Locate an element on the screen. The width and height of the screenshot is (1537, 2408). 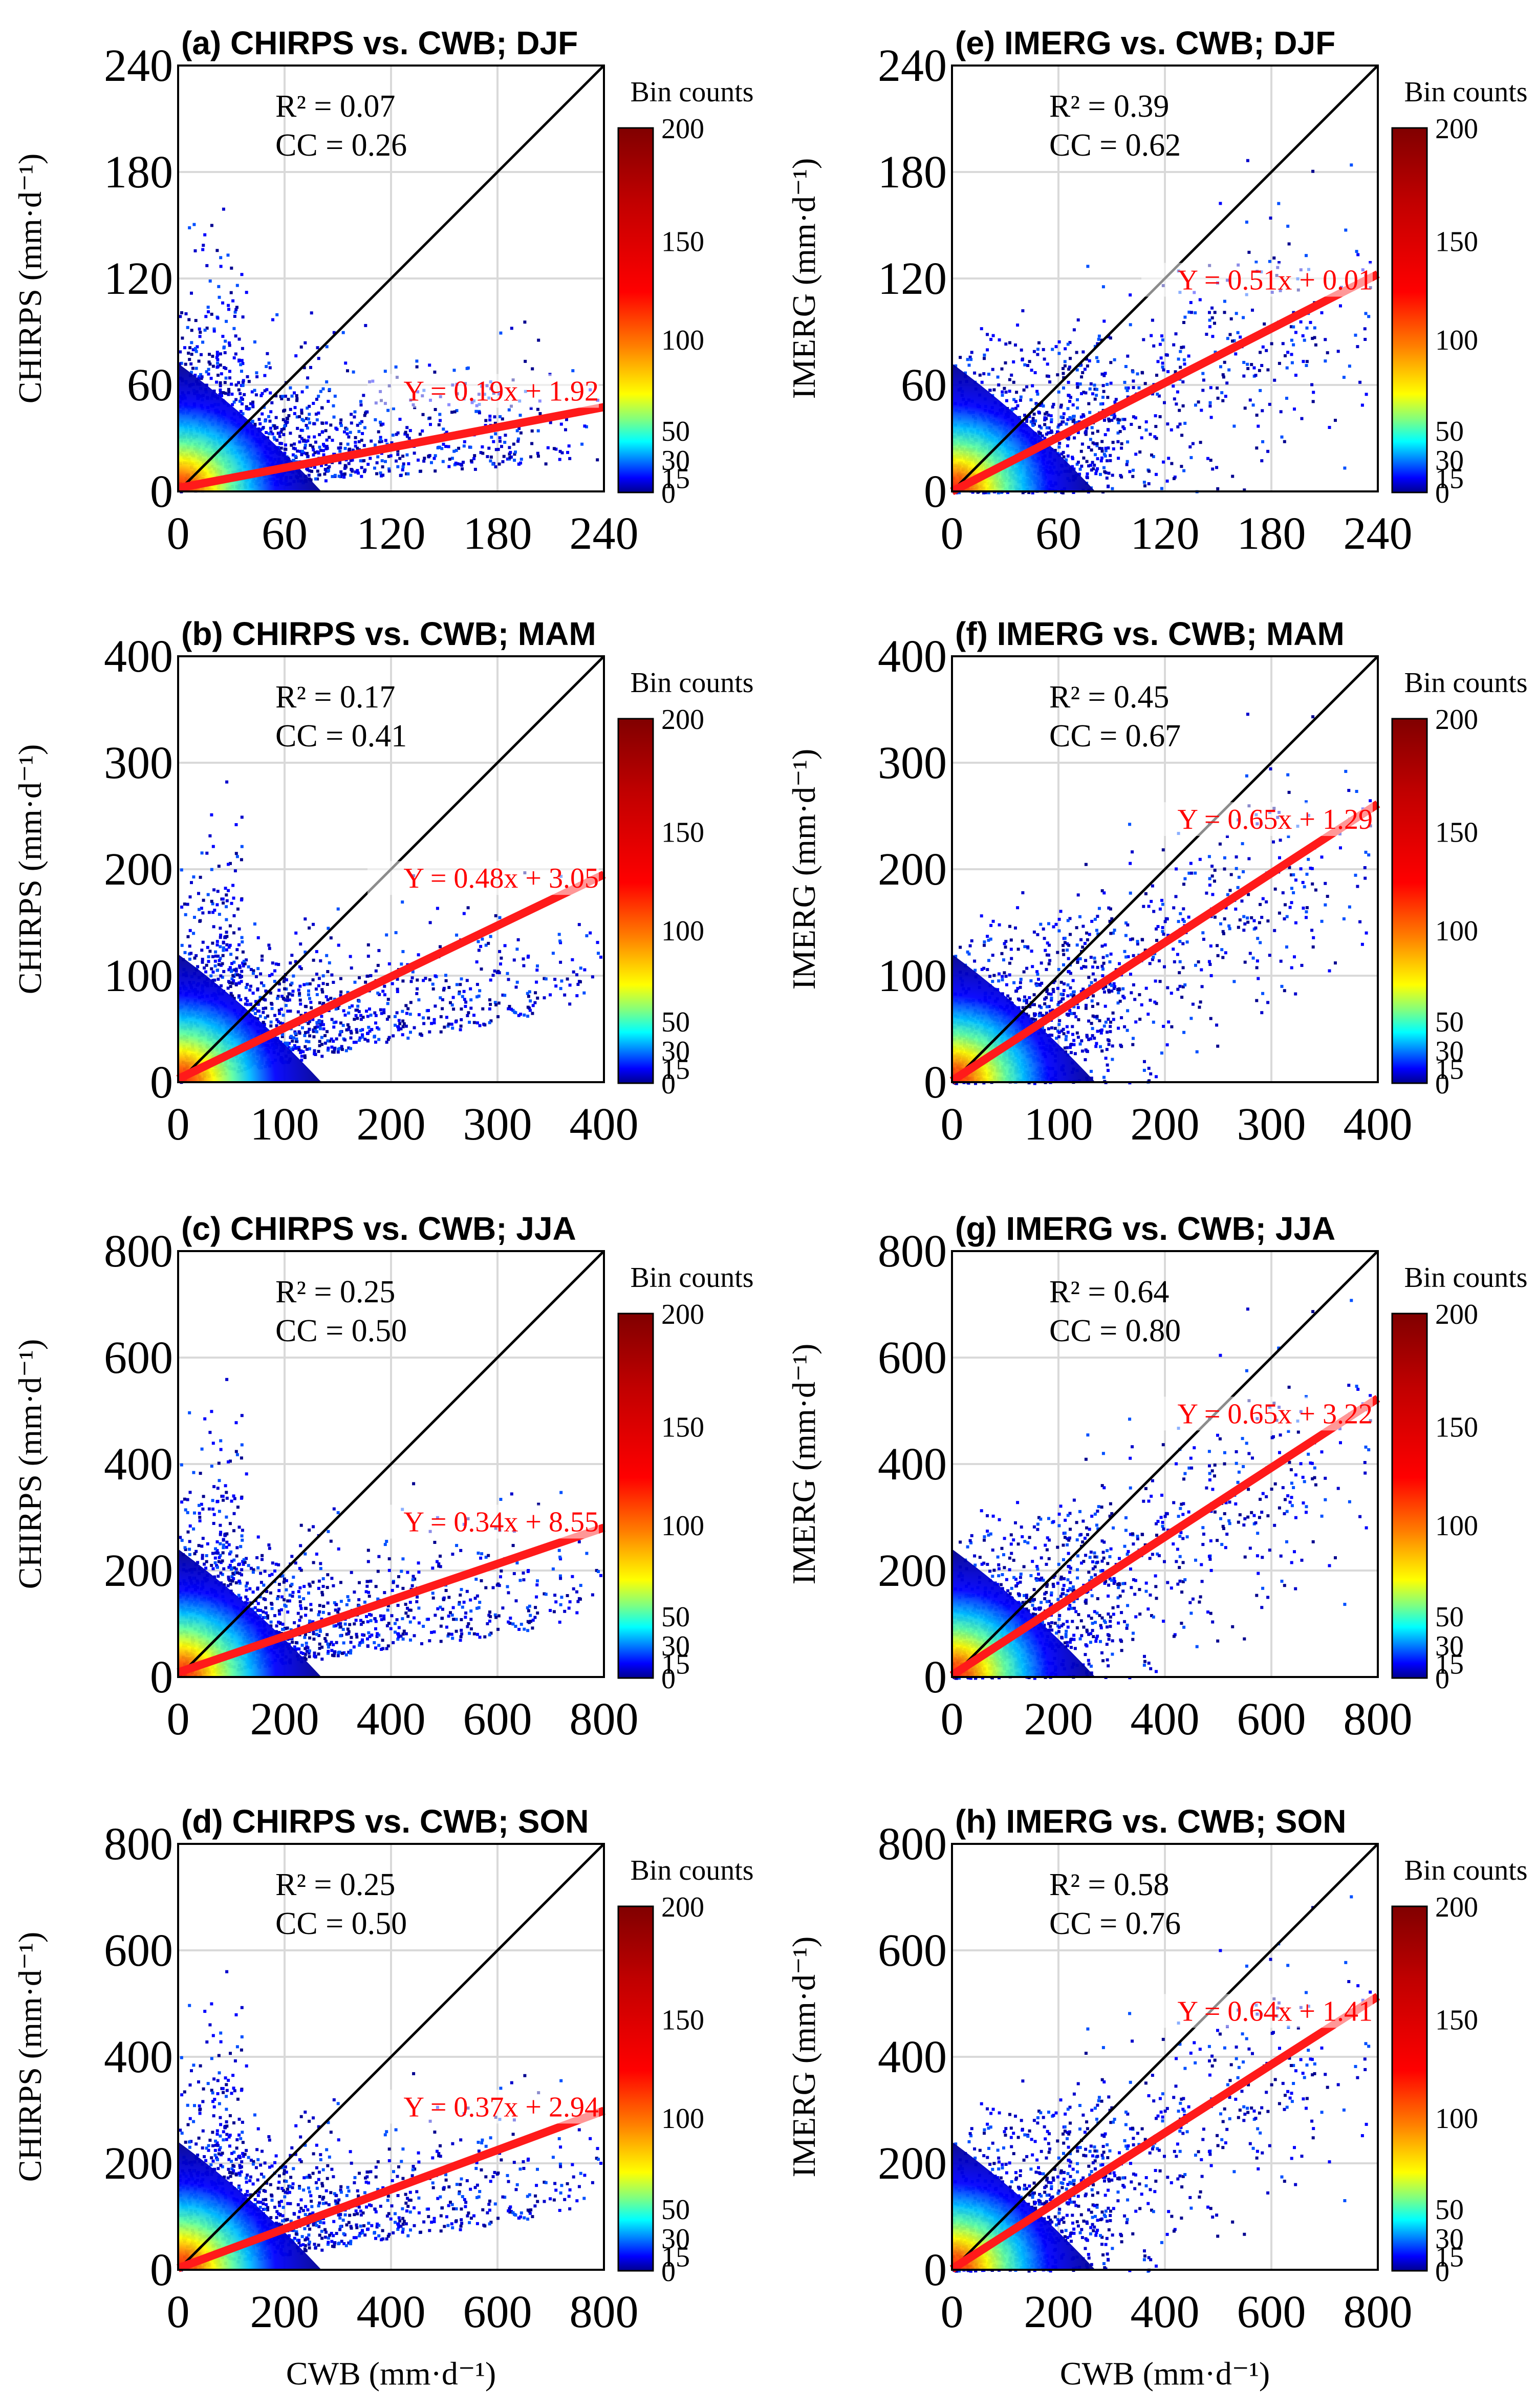
y-tick-label: 240 is located at coordinates (138, 65).